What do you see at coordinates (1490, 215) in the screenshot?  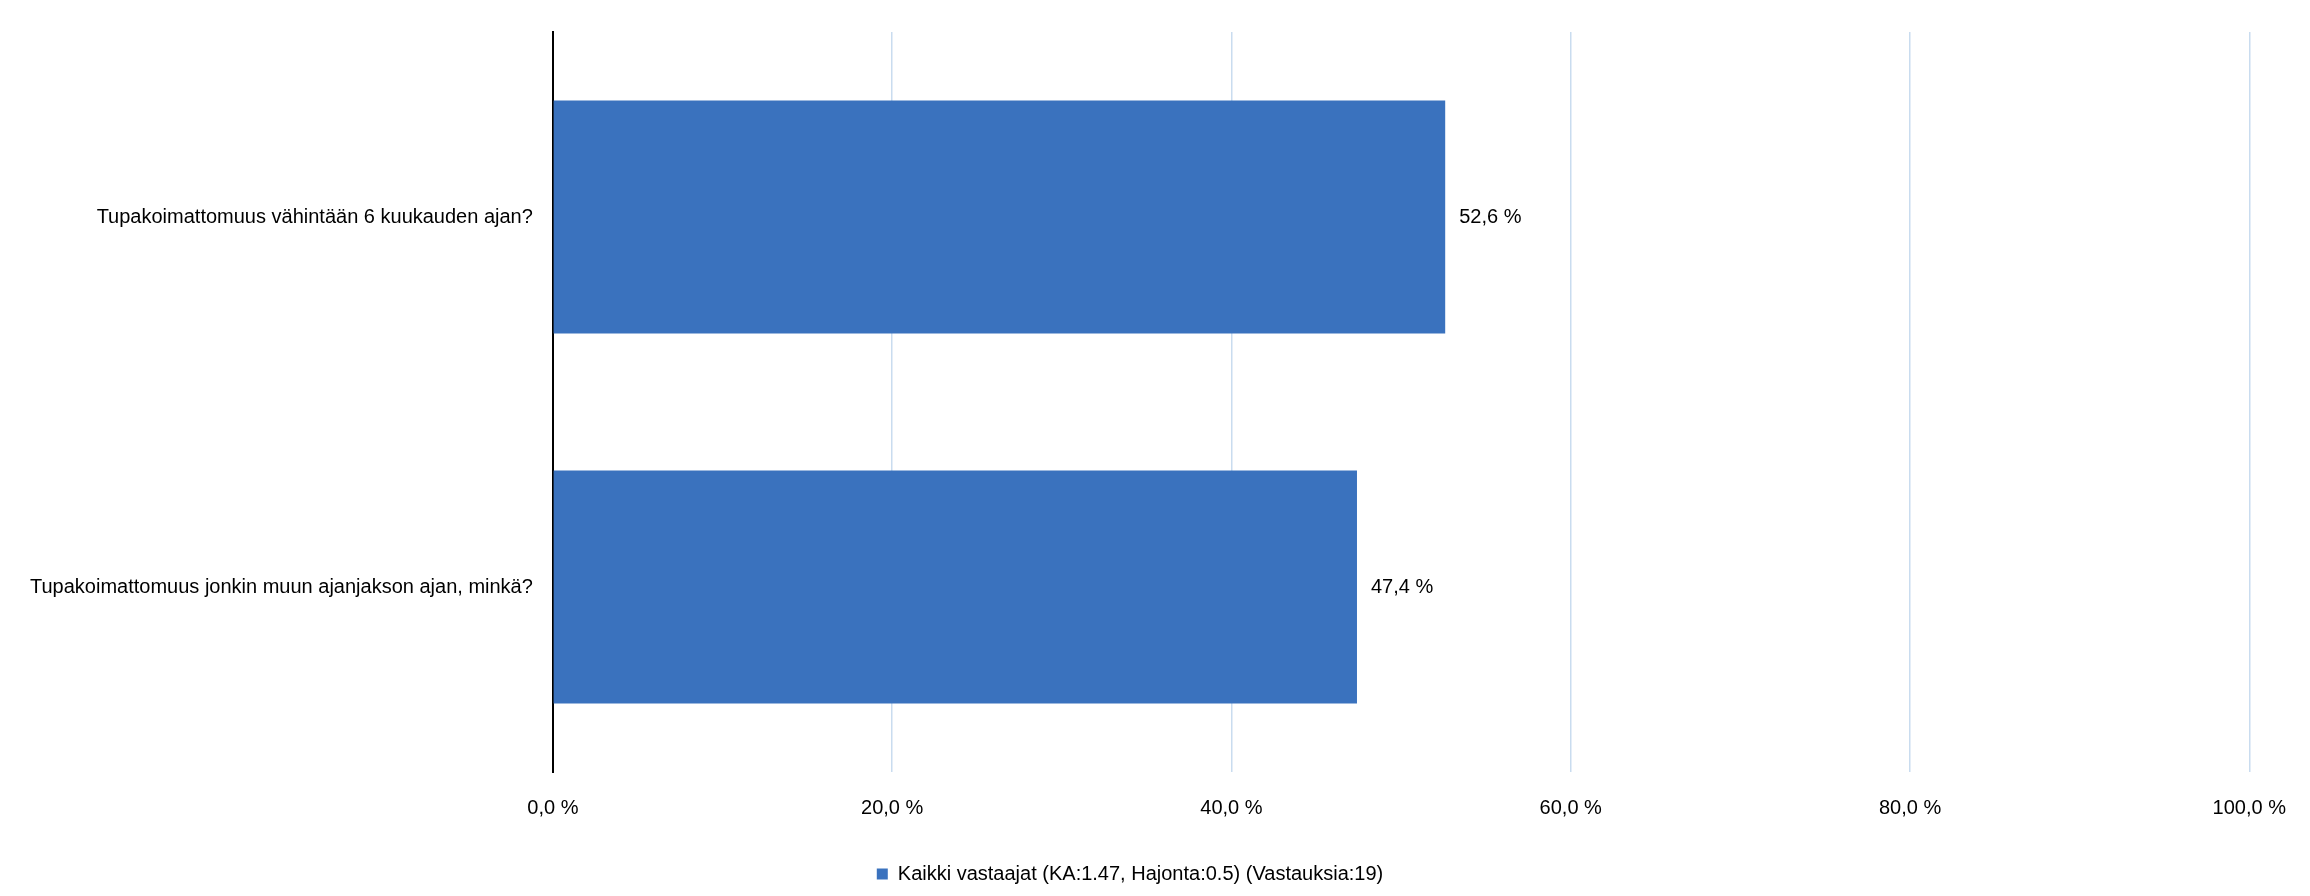 I see `data-label: 52,6 %` at bounding box center [1490, 215].